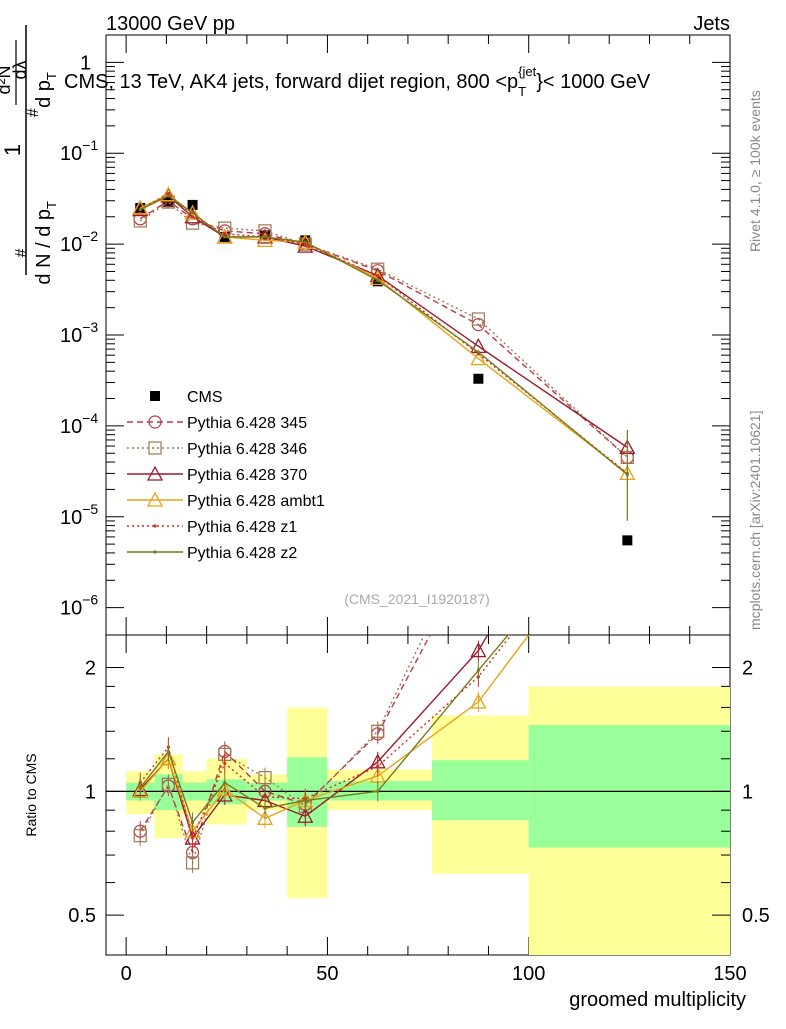  What do you see at coordinates (242, 527) in the screenshot?
I see `legend-label: Pythia 6.428 z1` at bounding box center [242, 527].